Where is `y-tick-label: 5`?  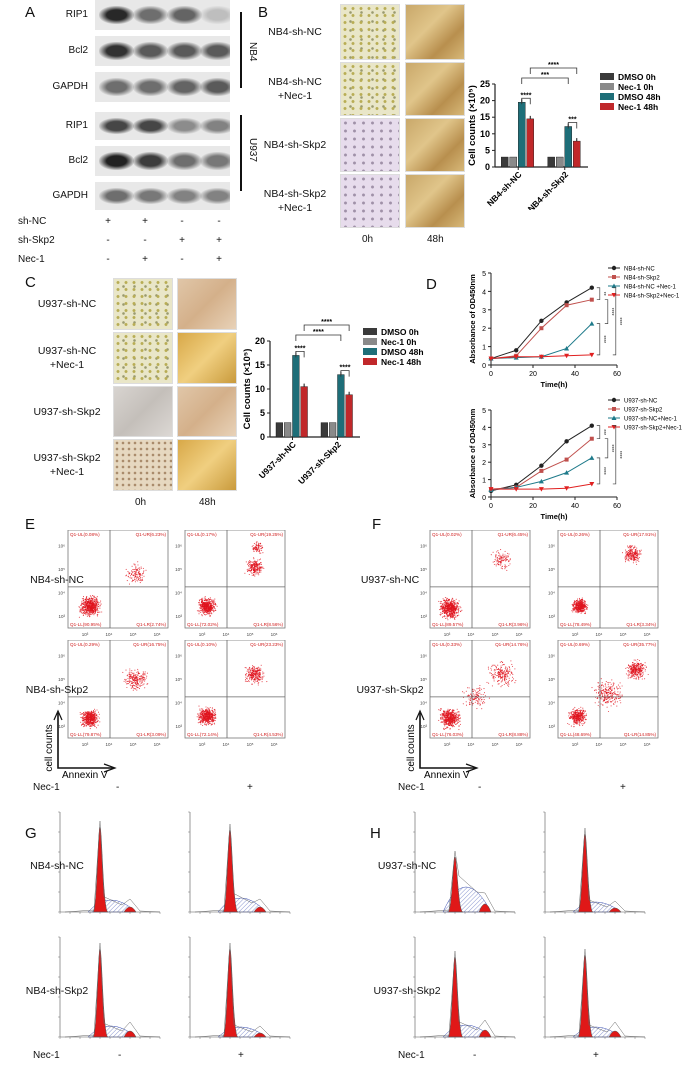 y-tick-label: 5 is located at coordinates (487, 150).